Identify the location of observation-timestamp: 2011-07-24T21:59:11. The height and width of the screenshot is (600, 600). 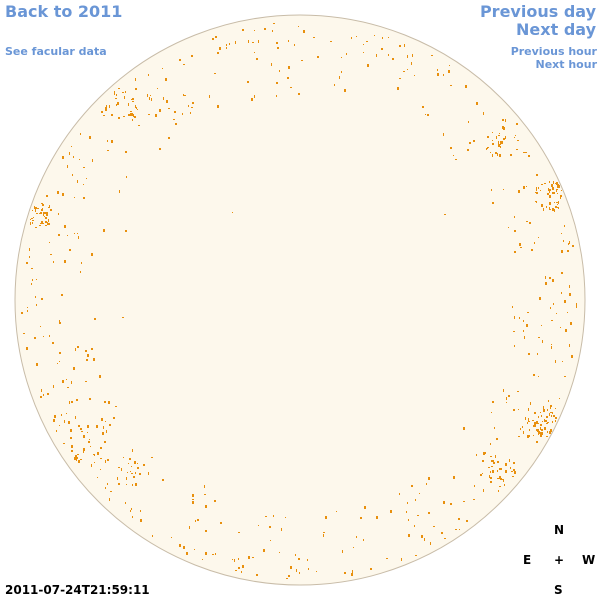
(77, 590).